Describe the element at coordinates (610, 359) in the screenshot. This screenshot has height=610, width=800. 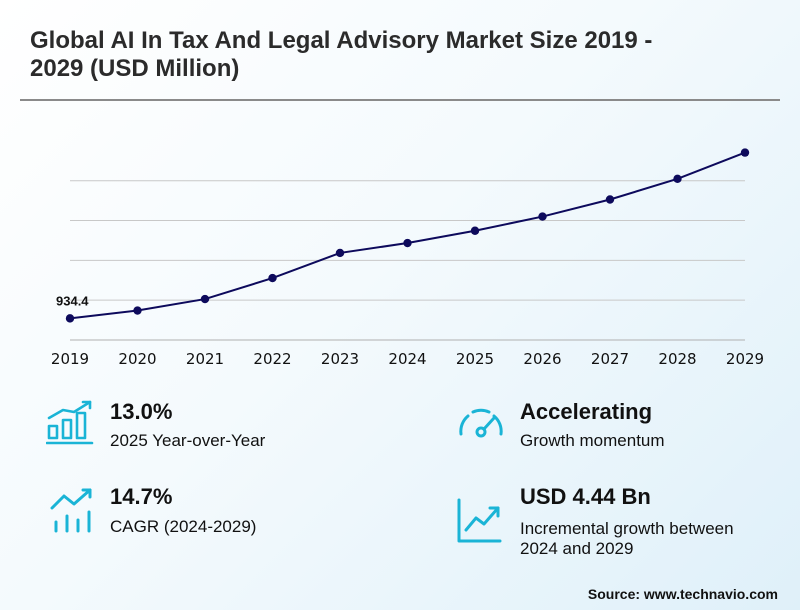
I see `x-tick-label: 2027` at that location.